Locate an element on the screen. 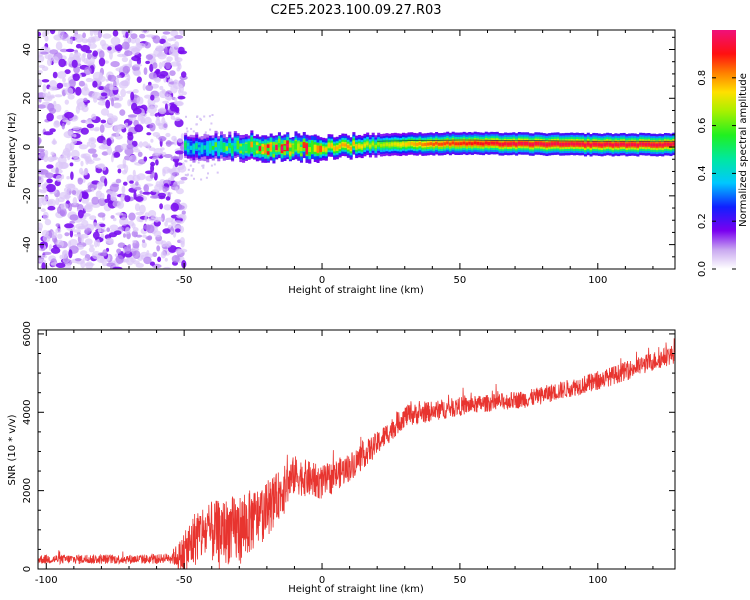  colorbar-tick-label: 0.6 is located at coordinates (702, 126).